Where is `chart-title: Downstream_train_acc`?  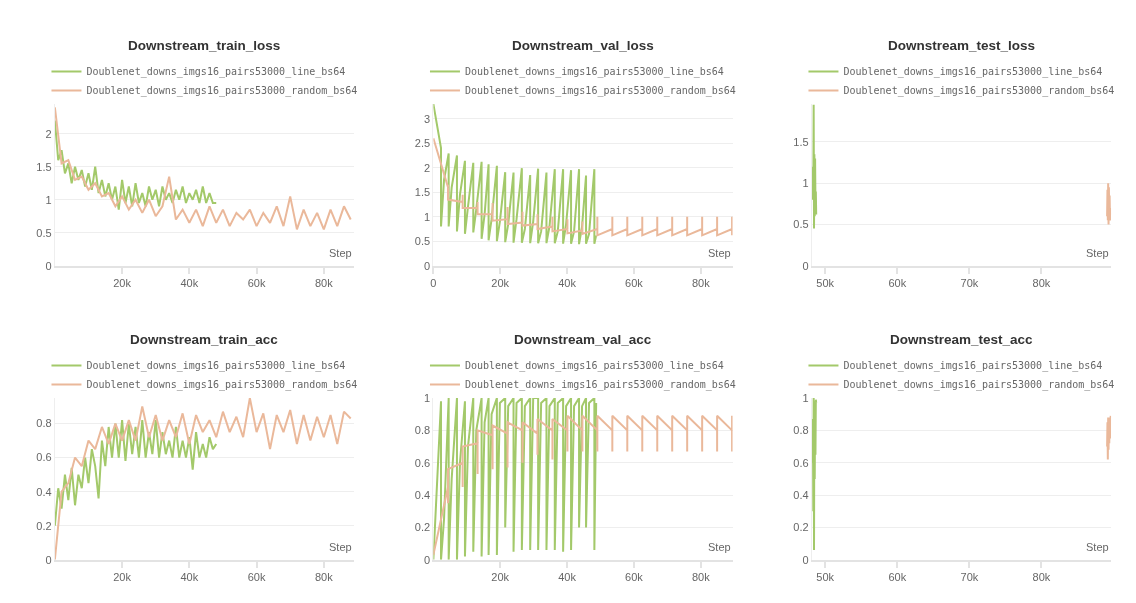 chart-title: Downstream_train_acc is located at coordinates (204, 339).